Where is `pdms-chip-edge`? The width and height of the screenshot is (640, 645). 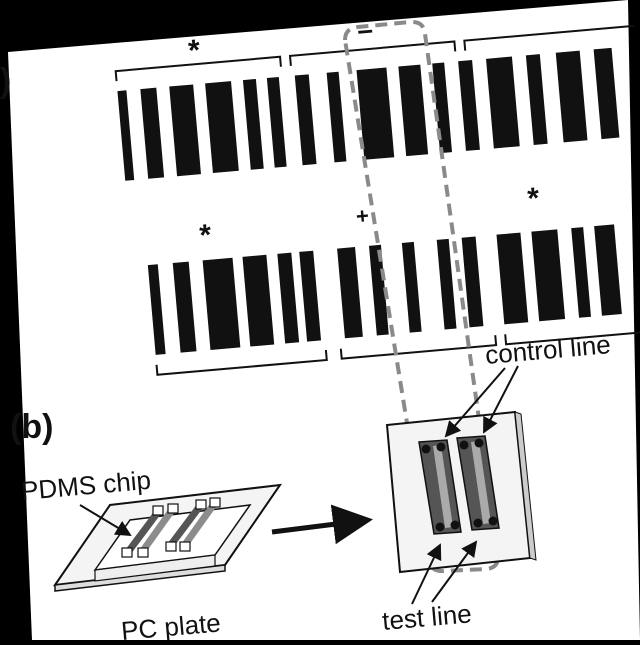 pdms-chip-edge is located at coordinates (155, 568).